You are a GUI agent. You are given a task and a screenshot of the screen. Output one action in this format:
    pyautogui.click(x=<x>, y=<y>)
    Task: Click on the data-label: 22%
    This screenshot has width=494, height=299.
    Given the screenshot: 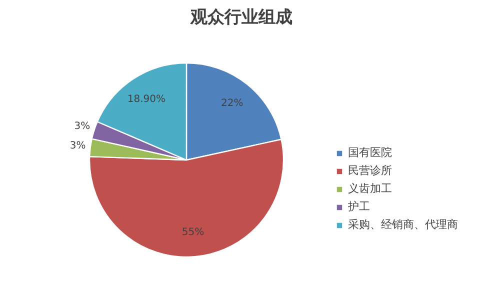 What is the action you would take?
    pyautogui.click(x=232, y=103)
    